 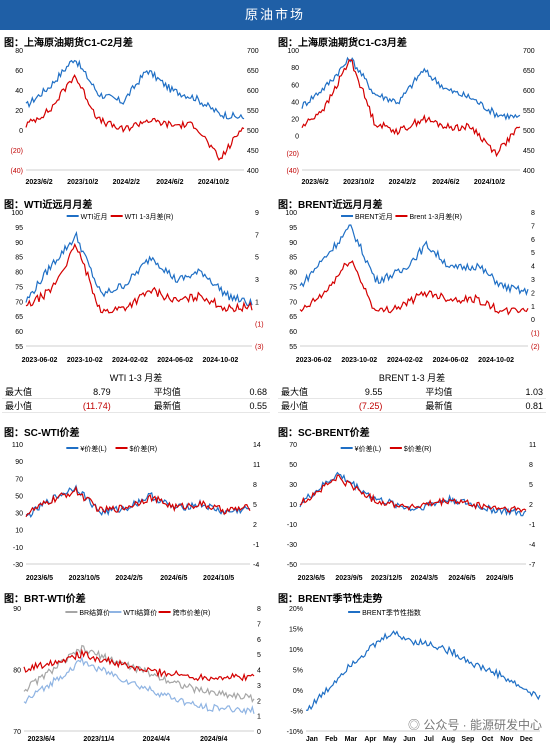 I want to click on y-tick-label-left: 55, so click(x=293, y=347).